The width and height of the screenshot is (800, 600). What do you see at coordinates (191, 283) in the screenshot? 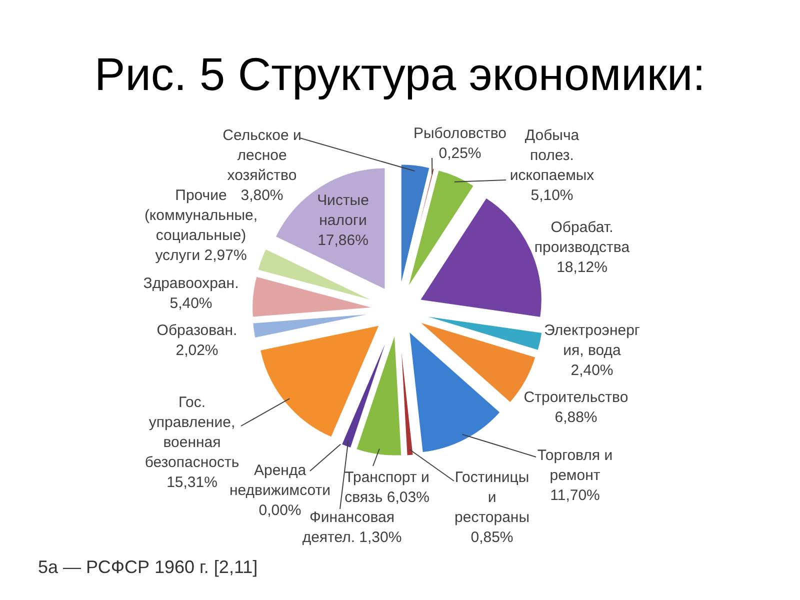
I see `slice-label: Здравоохран.` at bounding box center [191, 283].